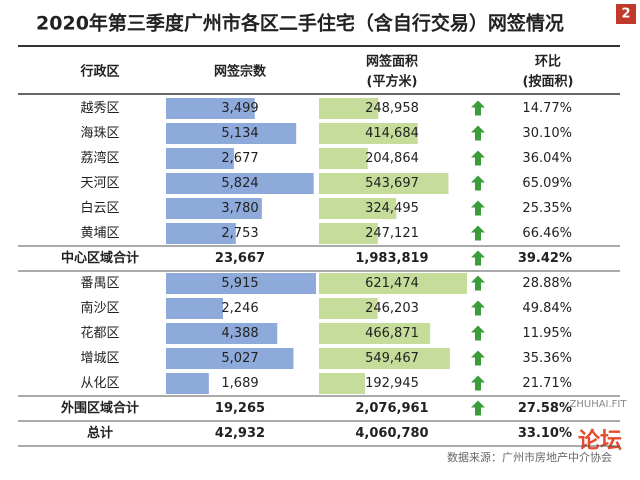  What do you see at coordinates (547, 358) in the screenshot?
I see `ratio: 35.36%` at bounding box center [547, 358].